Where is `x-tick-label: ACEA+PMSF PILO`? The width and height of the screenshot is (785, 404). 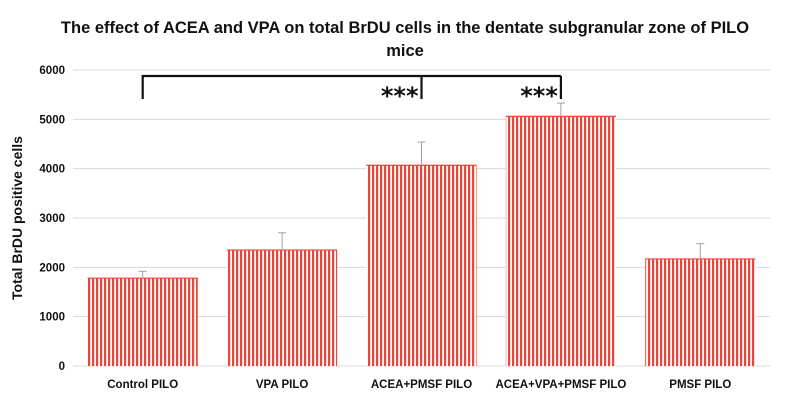
x-tick-label: ACEA+PMSF PILO is located at coordinates (421, 385).